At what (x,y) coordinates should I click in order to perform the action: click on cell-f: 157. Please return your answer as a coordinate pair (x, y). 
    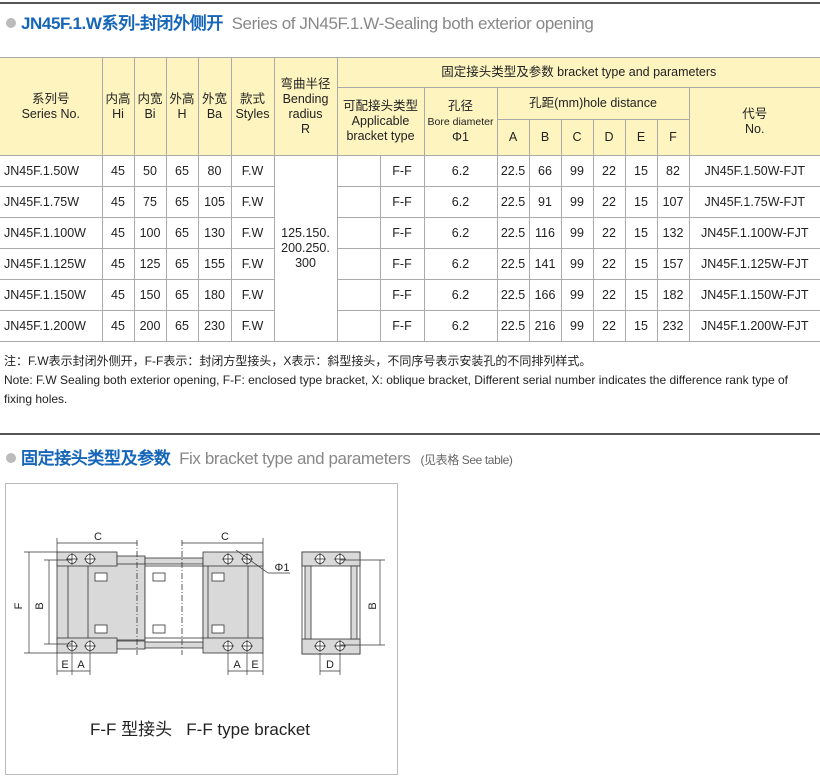
    Looking at the image, I should click on (673, 264).